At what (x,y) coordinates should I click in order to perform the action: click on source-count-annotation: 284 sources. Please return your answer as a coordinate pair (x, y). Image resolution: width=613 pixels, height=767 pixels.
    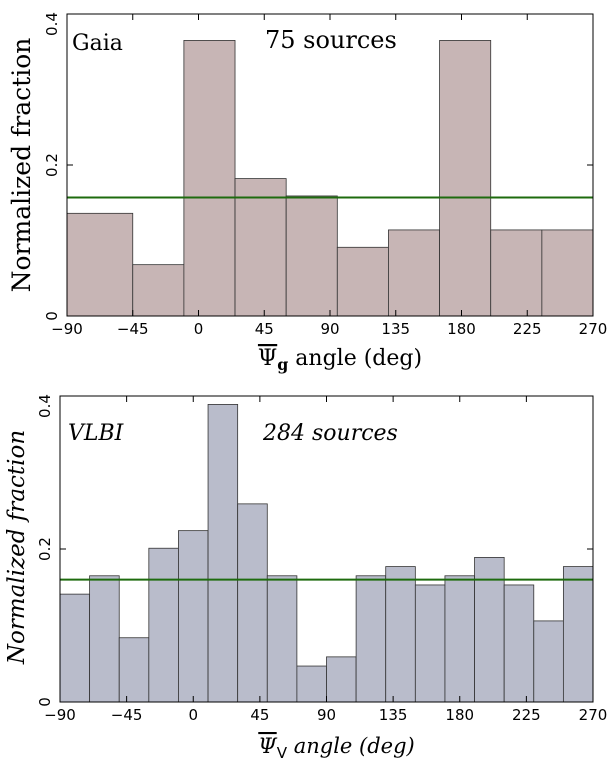
    Looking at the image, I should click on (330, 433).